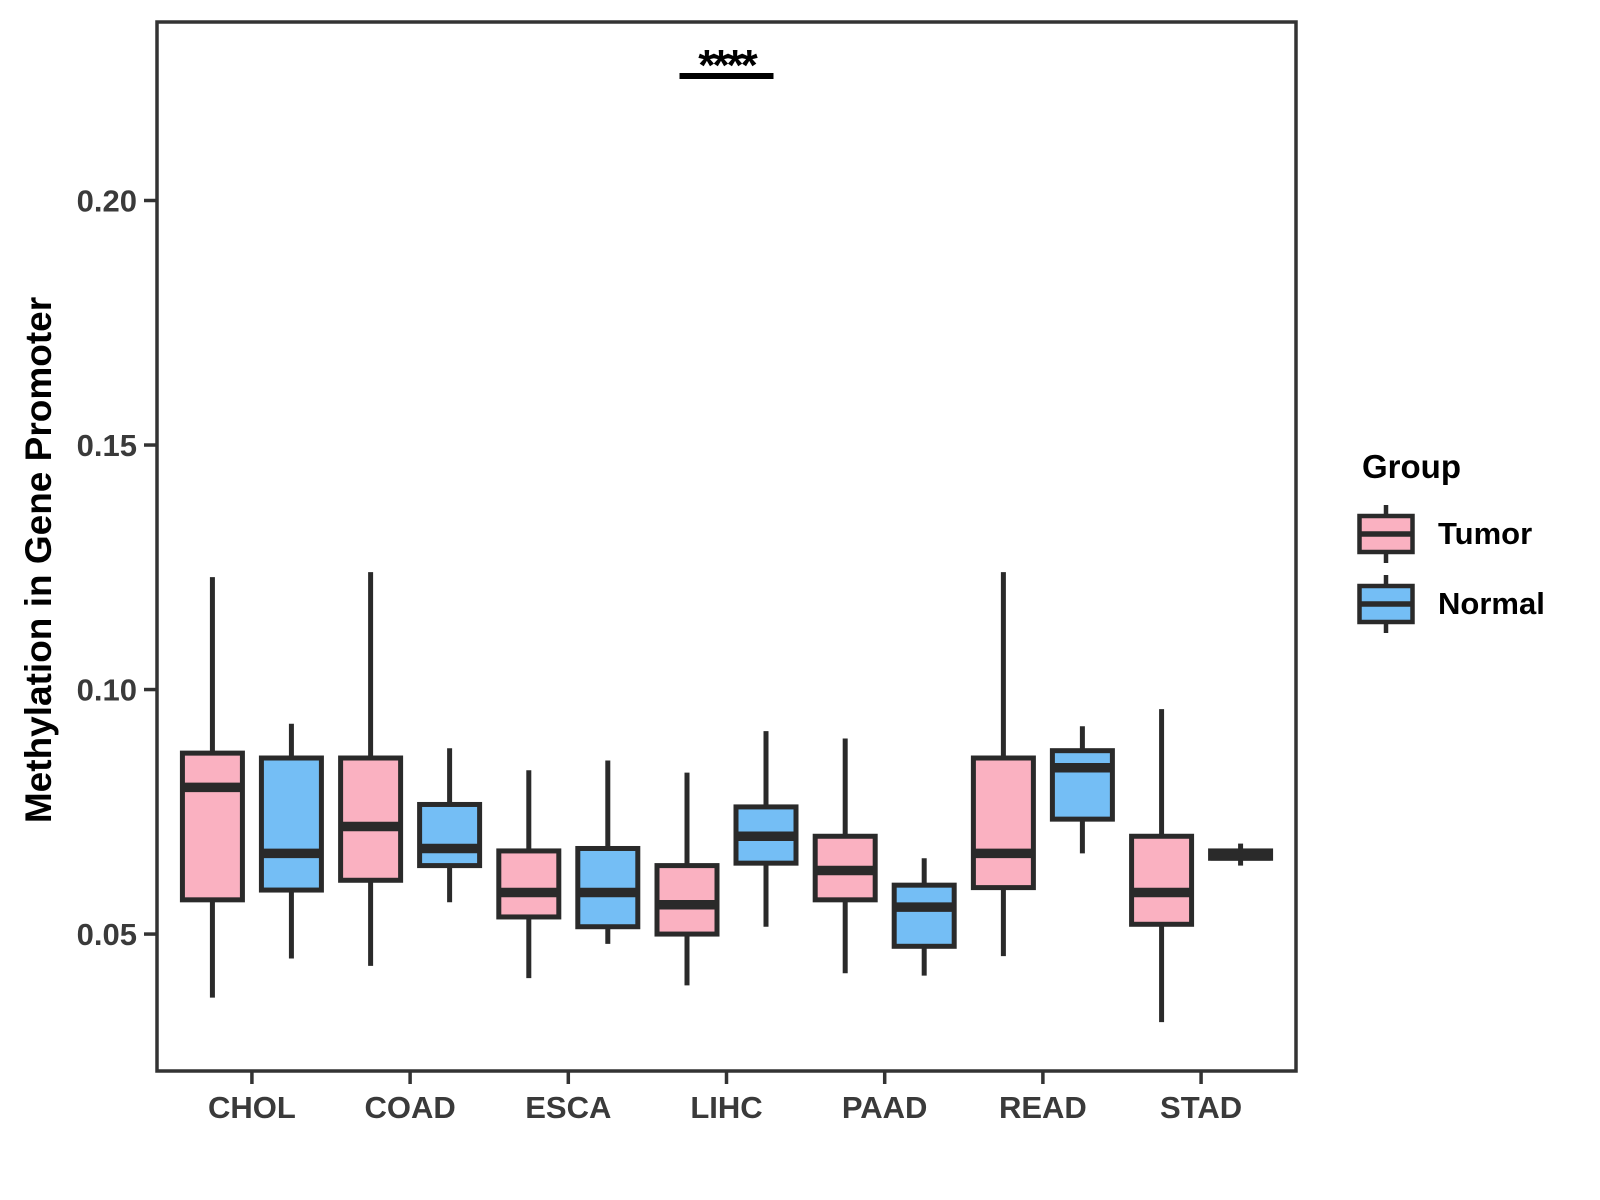  Describe the element at coordinates (726, 76) in the screenshot. I see `significance-underline` at that location.